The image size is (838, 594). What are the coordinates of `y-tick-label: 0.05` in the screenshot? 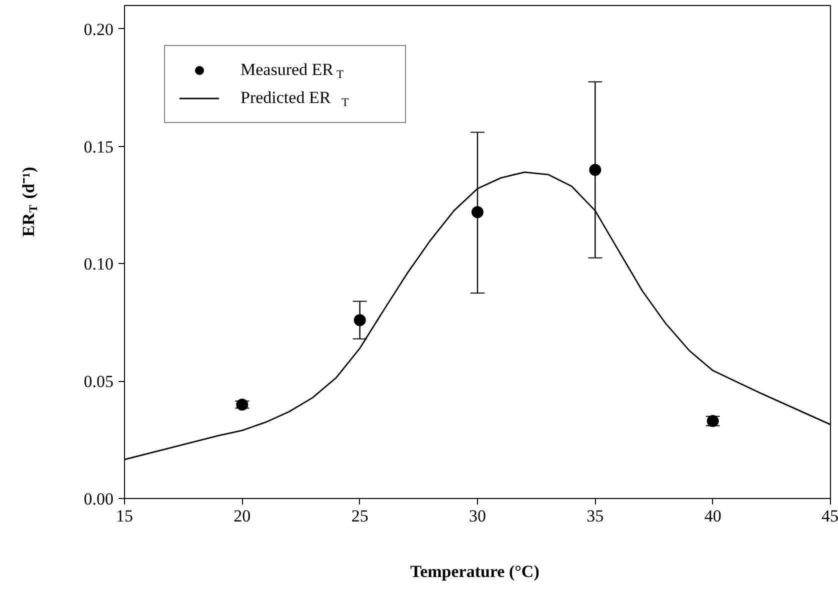 It's located at (99, 382).